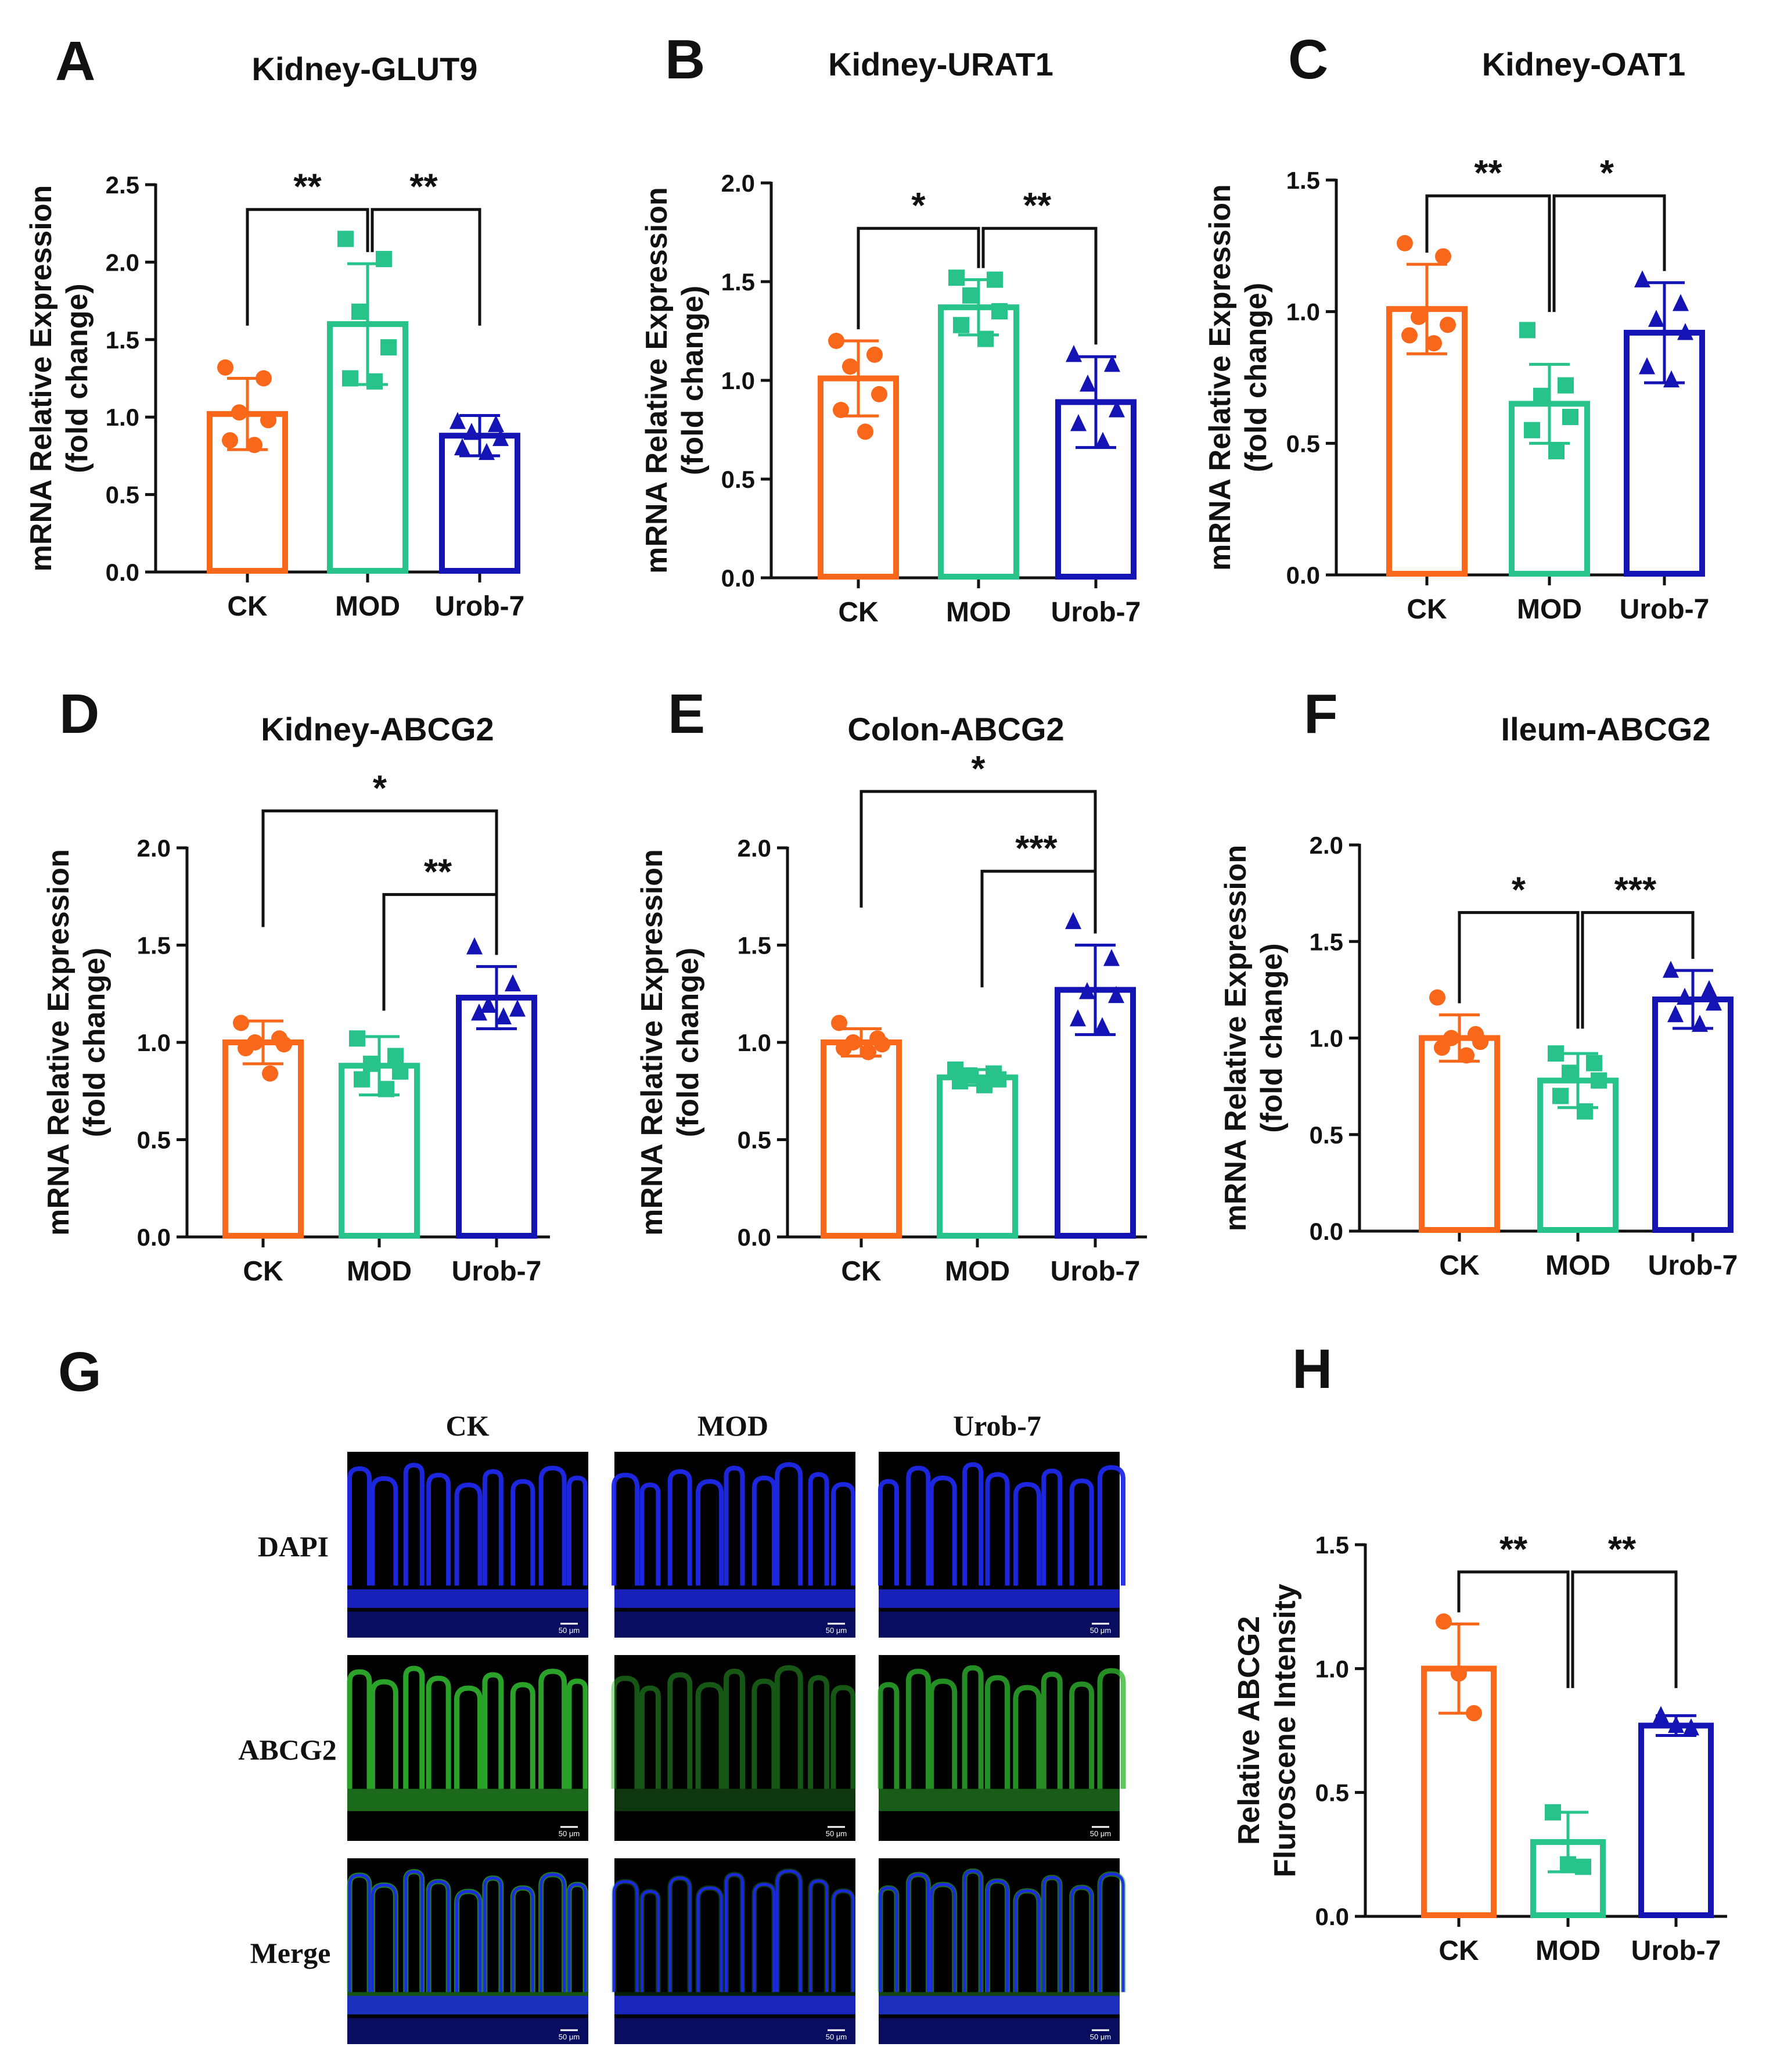 This screenshot has width=1791, height=2072. What do you see at coordinates (955, 729) in the screenshot?
I see `chart-title: Colon-ABCG2` at bounding box center [955, 729].